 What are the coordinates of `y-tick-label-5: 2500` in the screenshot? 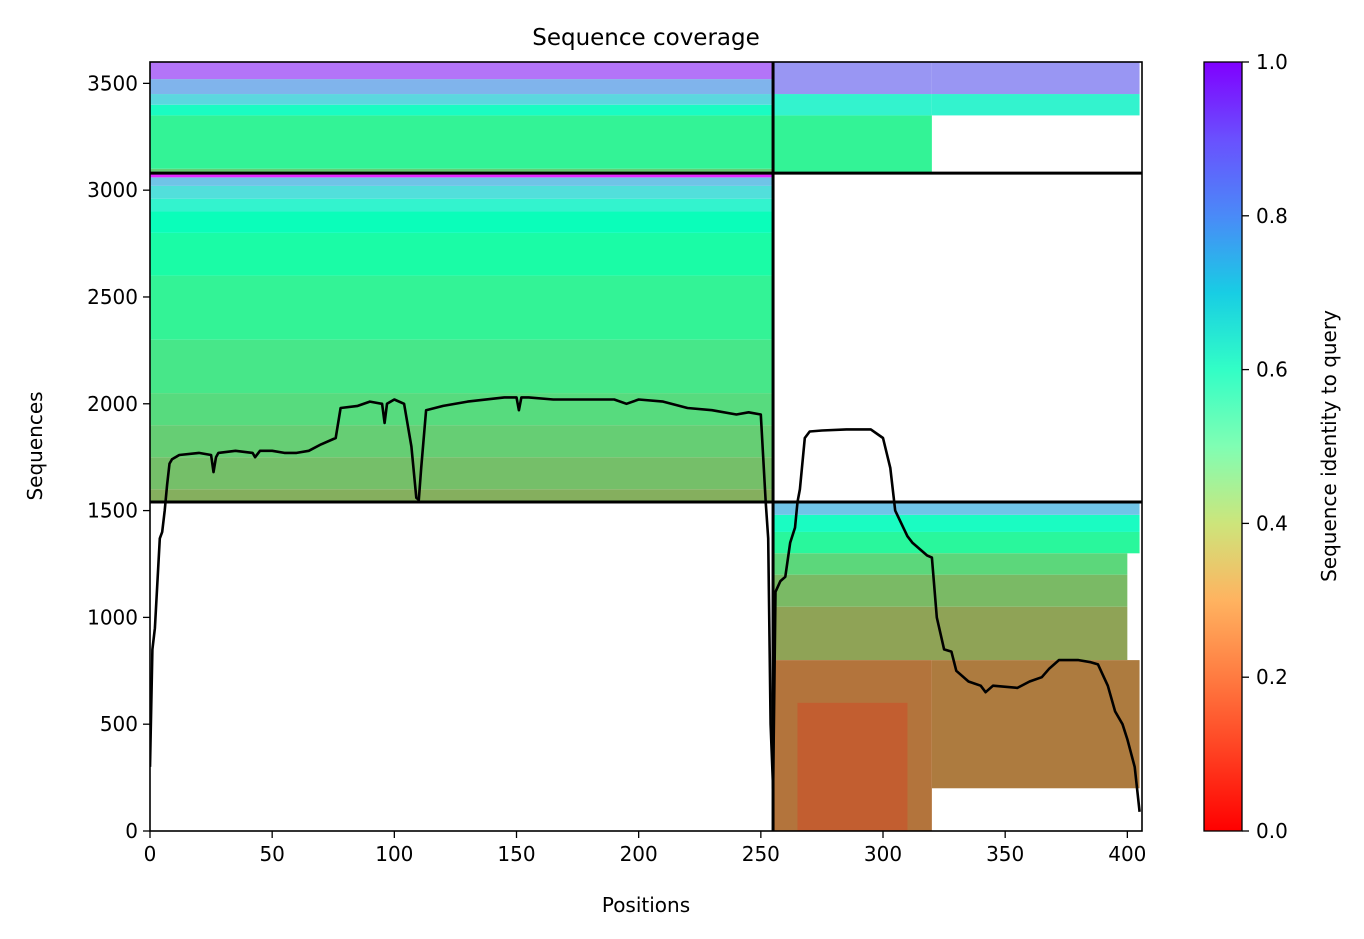 It's located at (112, 297).